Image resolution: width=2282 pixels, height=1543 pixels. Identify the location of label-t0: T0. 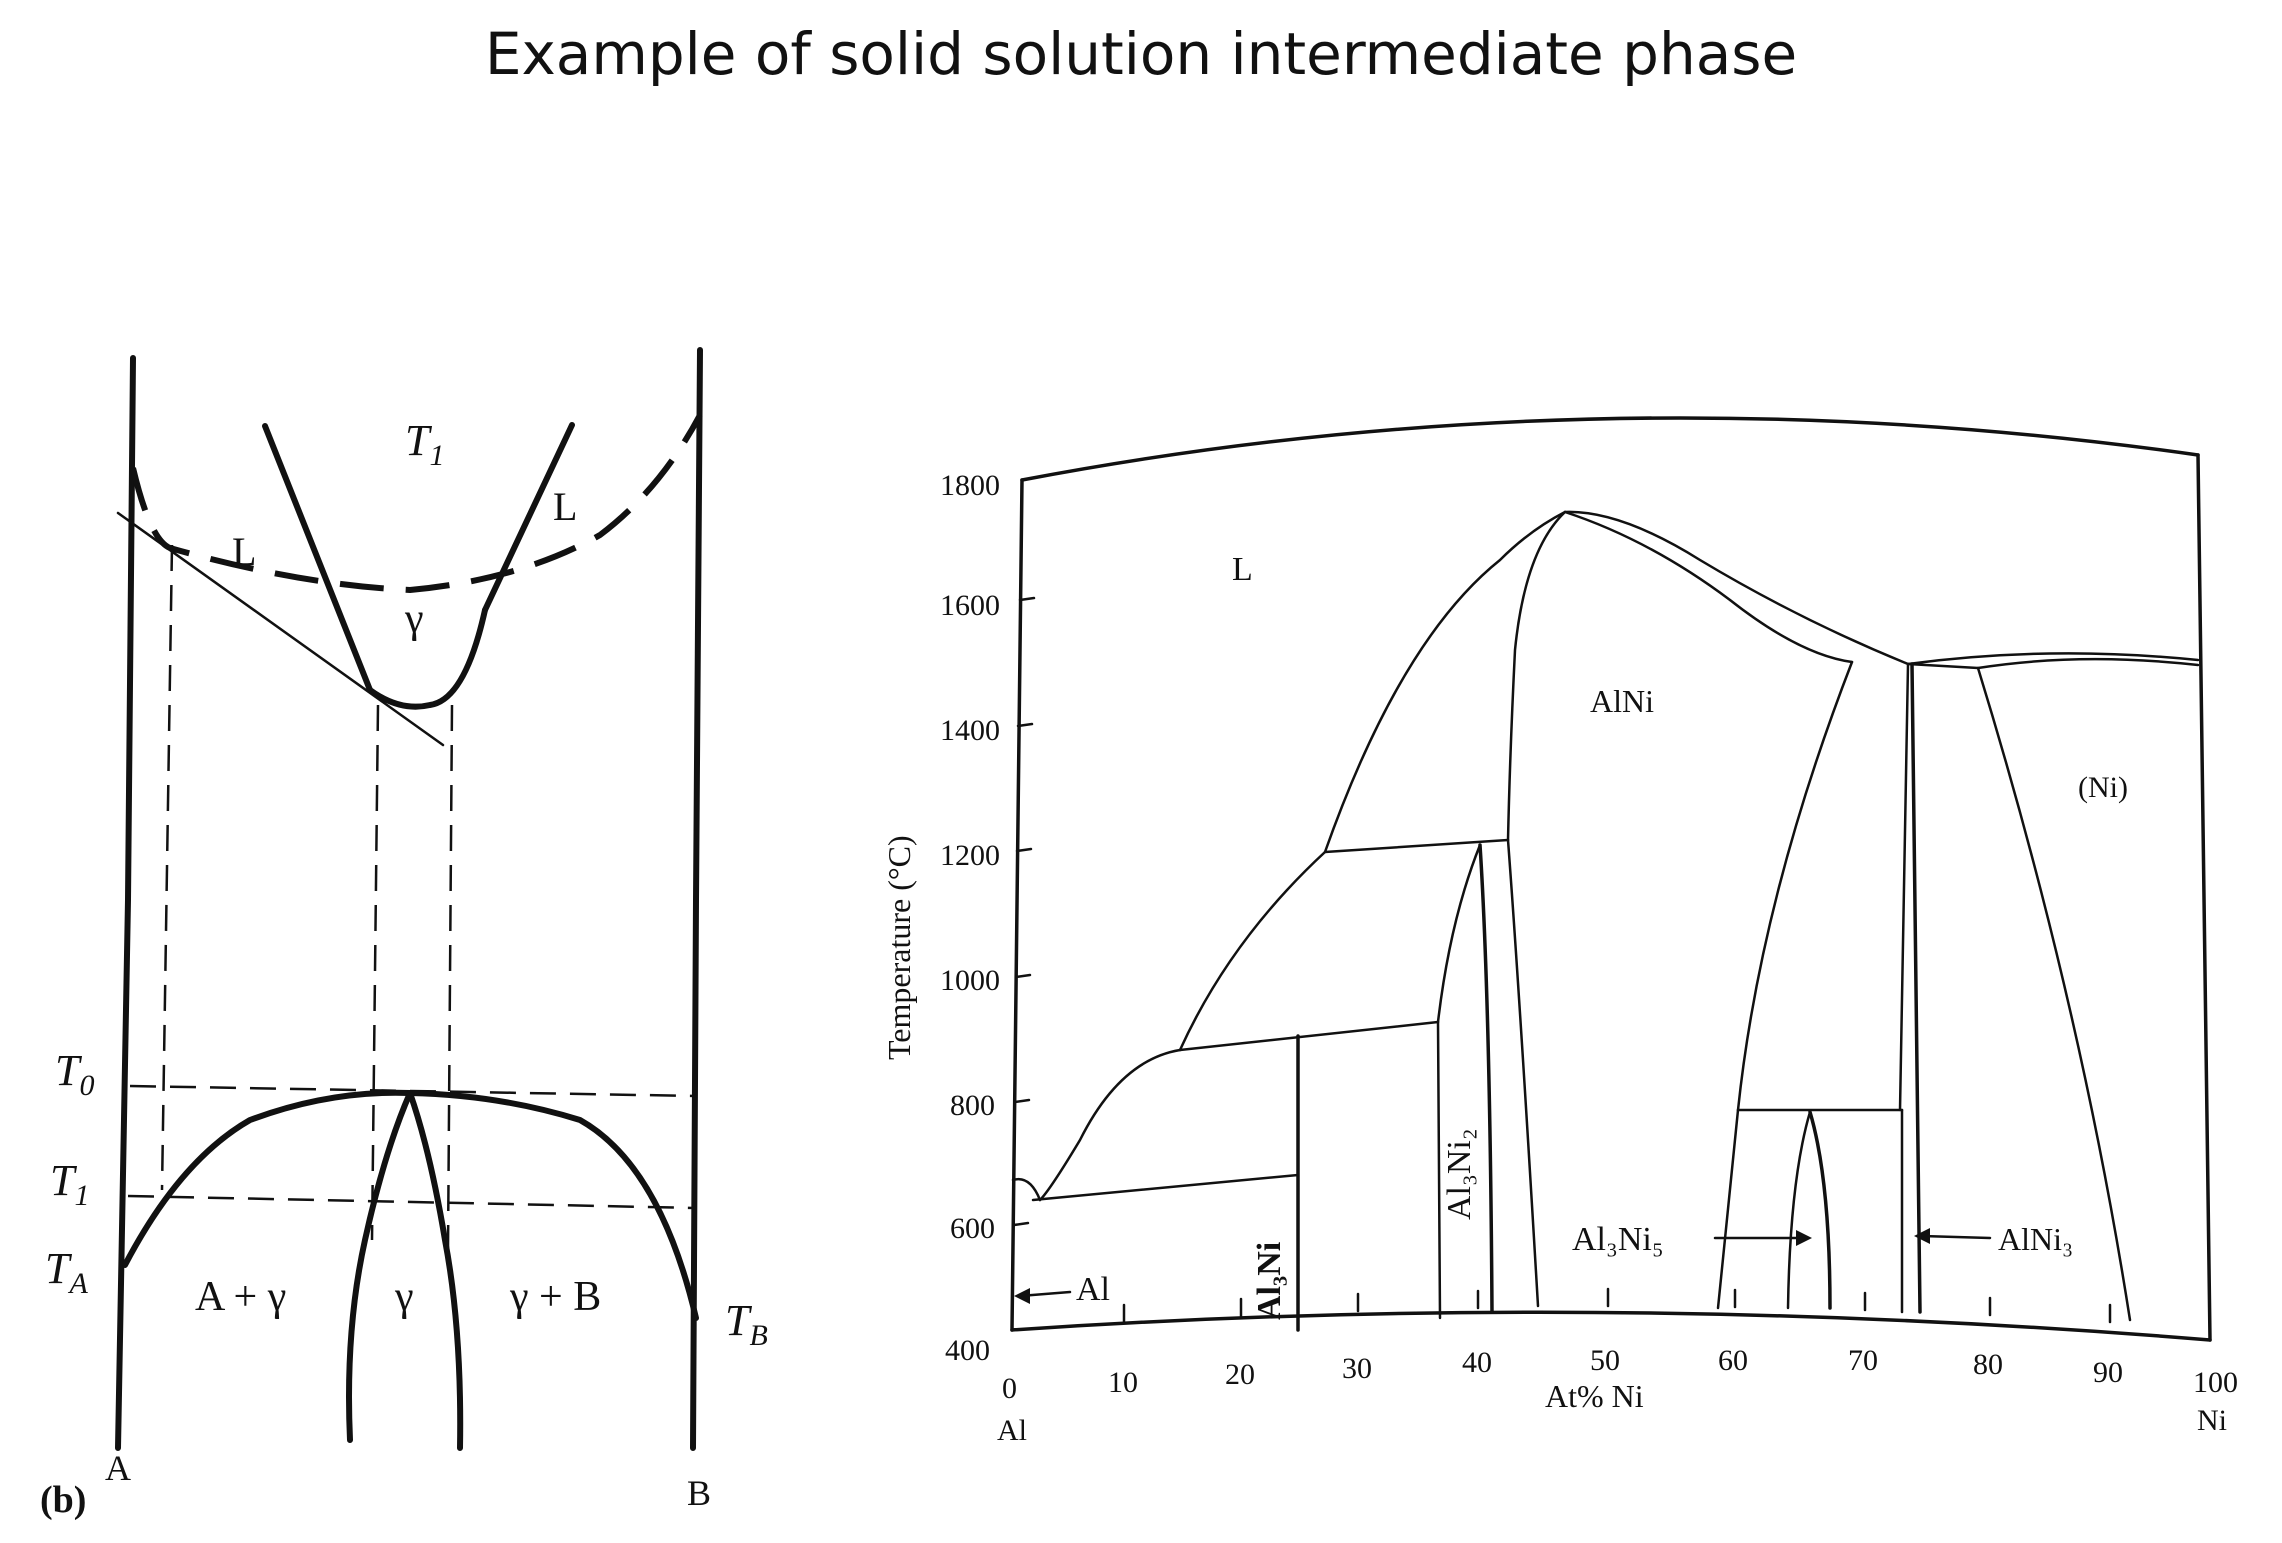
(74, 1074).